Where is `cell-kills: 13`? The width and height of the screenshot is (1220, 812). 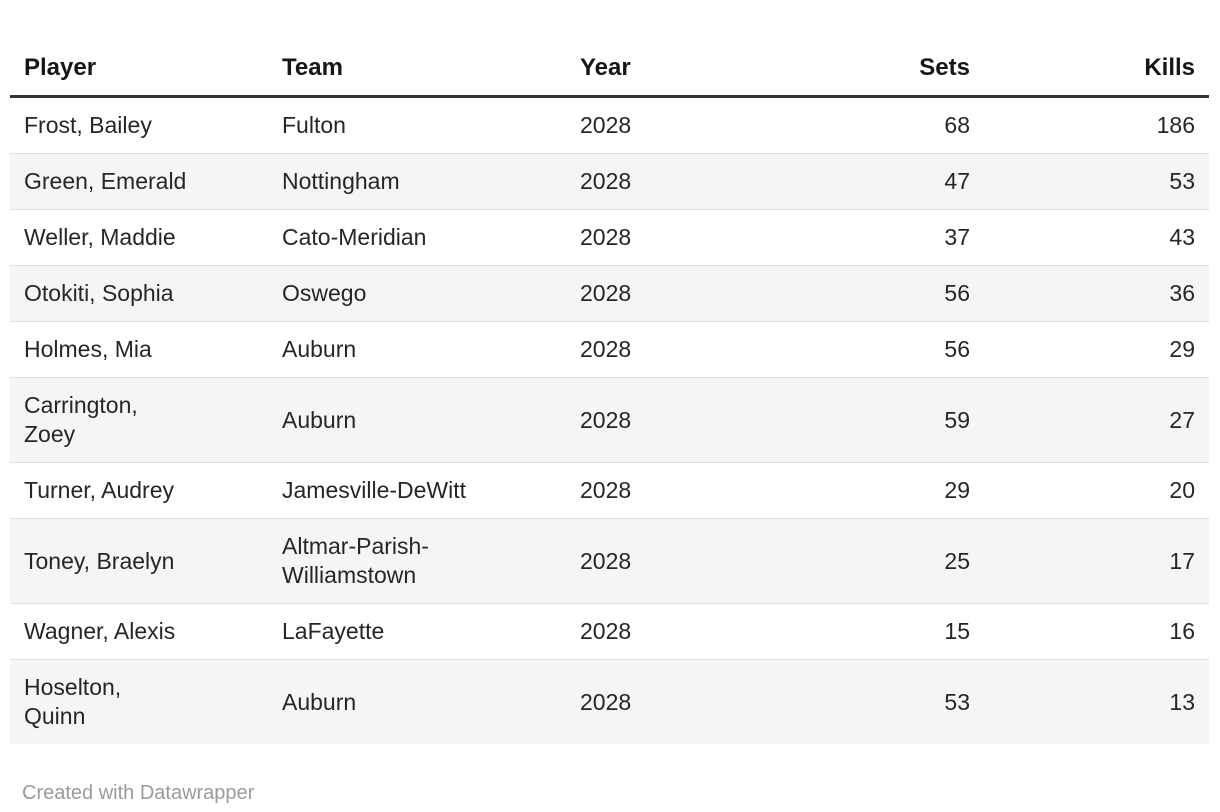
cell-kills: 13 is located at coordinates (1096, 701).